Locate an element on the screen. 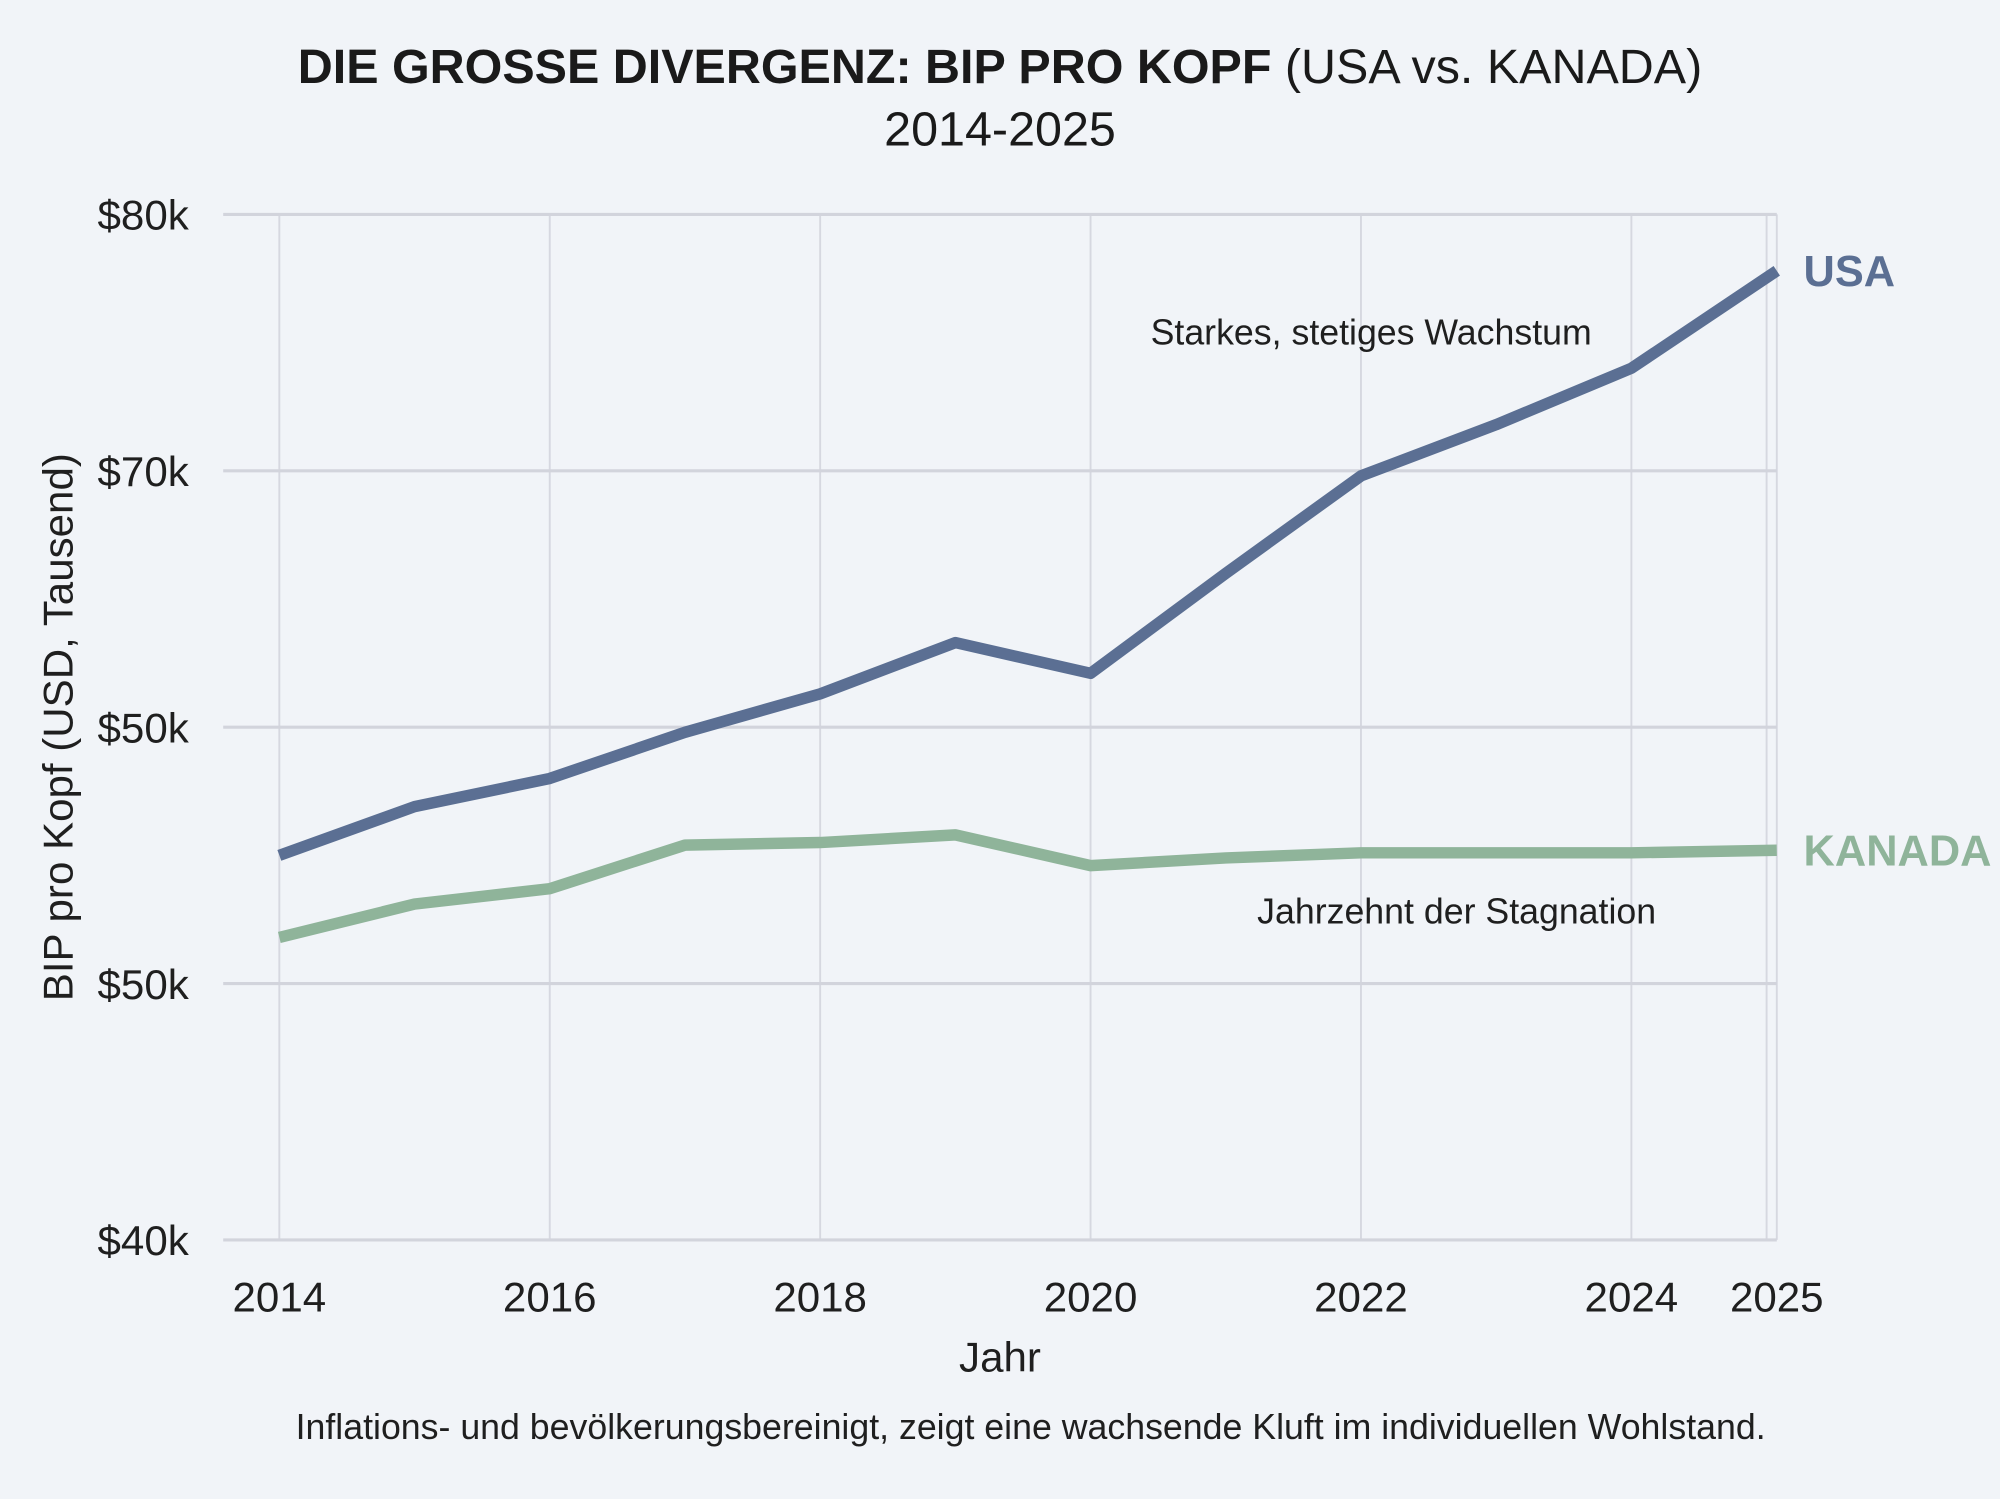 Image resolution: width=2000 pixels, height=1499 pixels. x-tick-label: 2025 is located at coordinates (1777, 1296).